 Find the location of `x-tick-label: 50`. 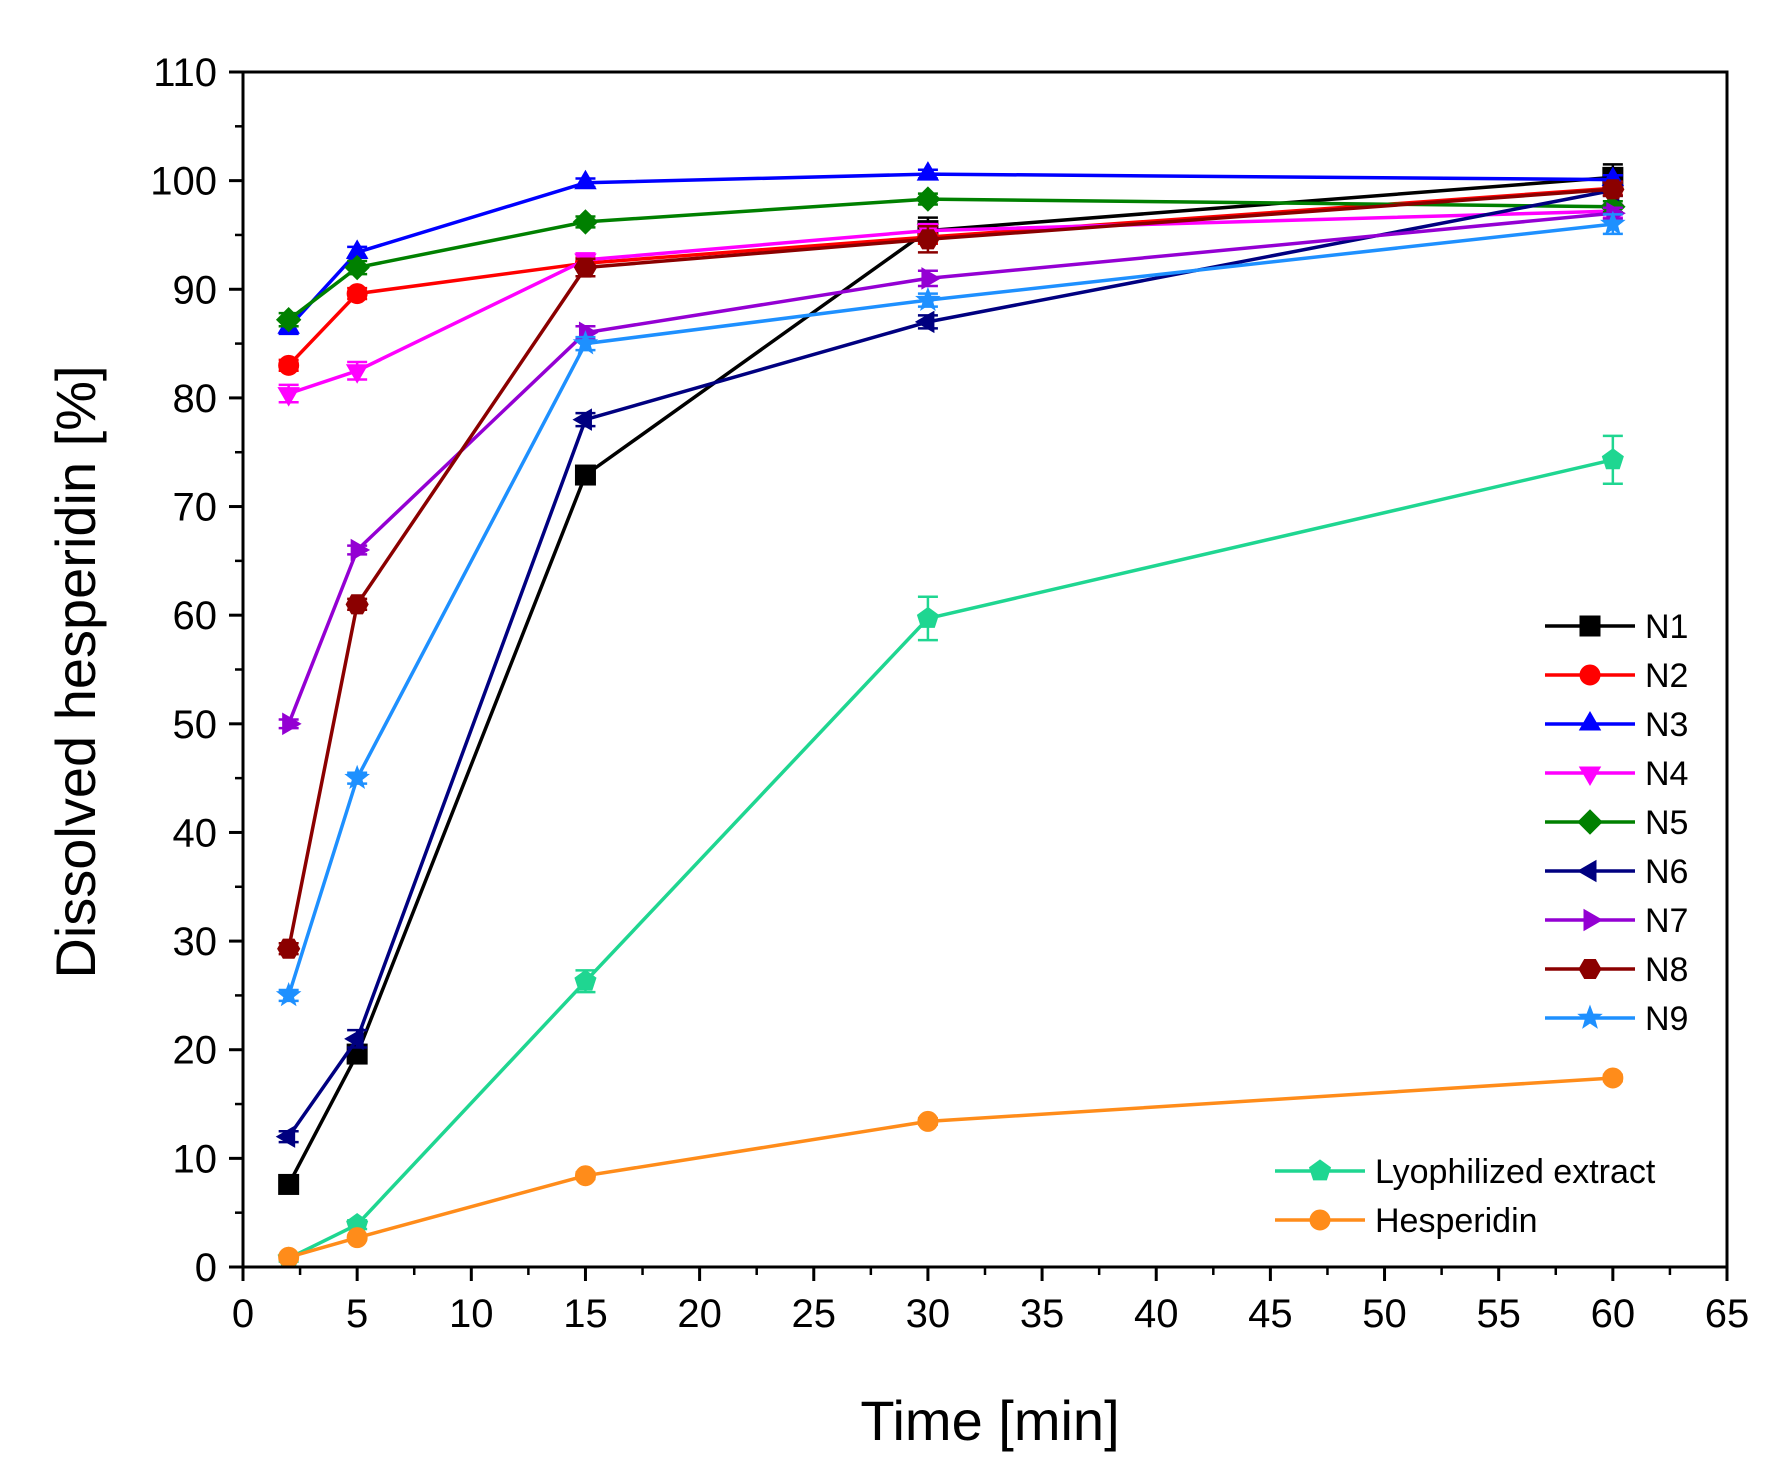

x-tick-label: 50 is located at coordinates (1384, 1314).